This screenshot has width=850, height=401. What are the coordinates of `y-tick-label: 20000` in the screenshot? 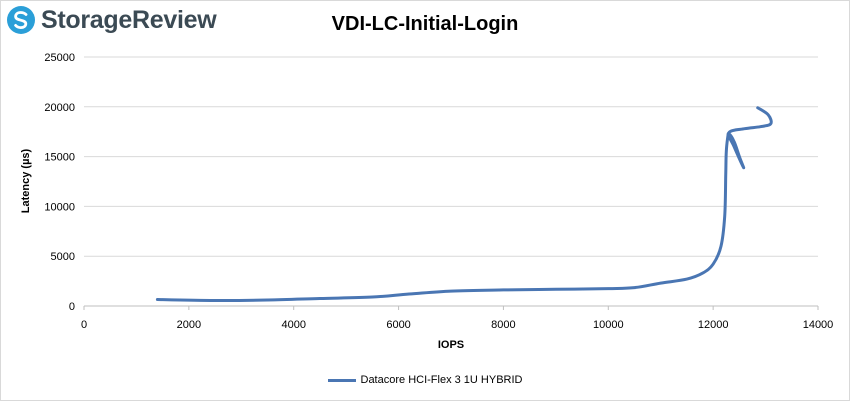 It's located at (59, 108).